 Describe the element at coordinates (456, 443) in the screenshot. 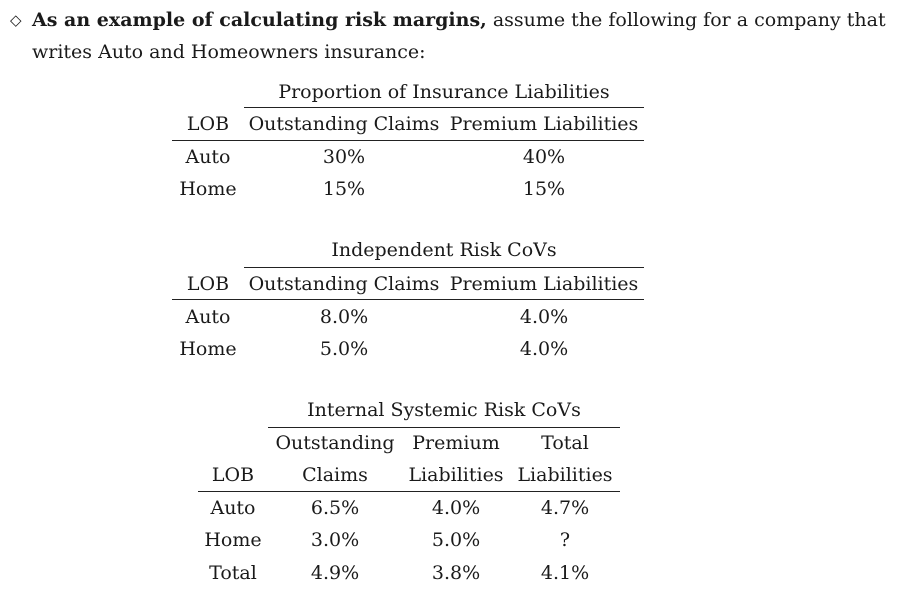

I see `header-premium: Premium` at that location.